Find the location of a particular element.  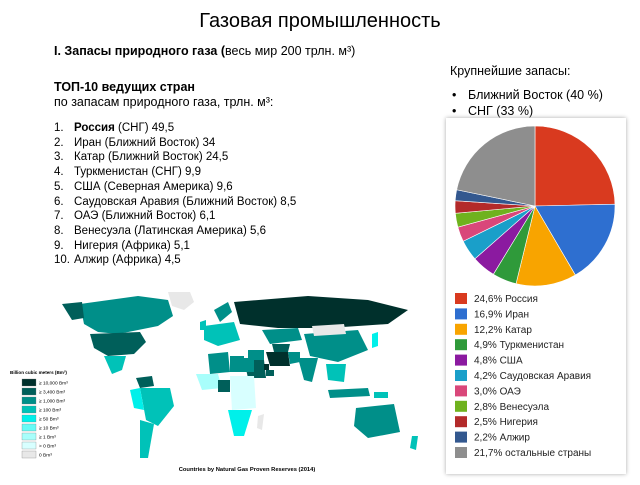

map-country-greenland is located at coordinates (181, 301).